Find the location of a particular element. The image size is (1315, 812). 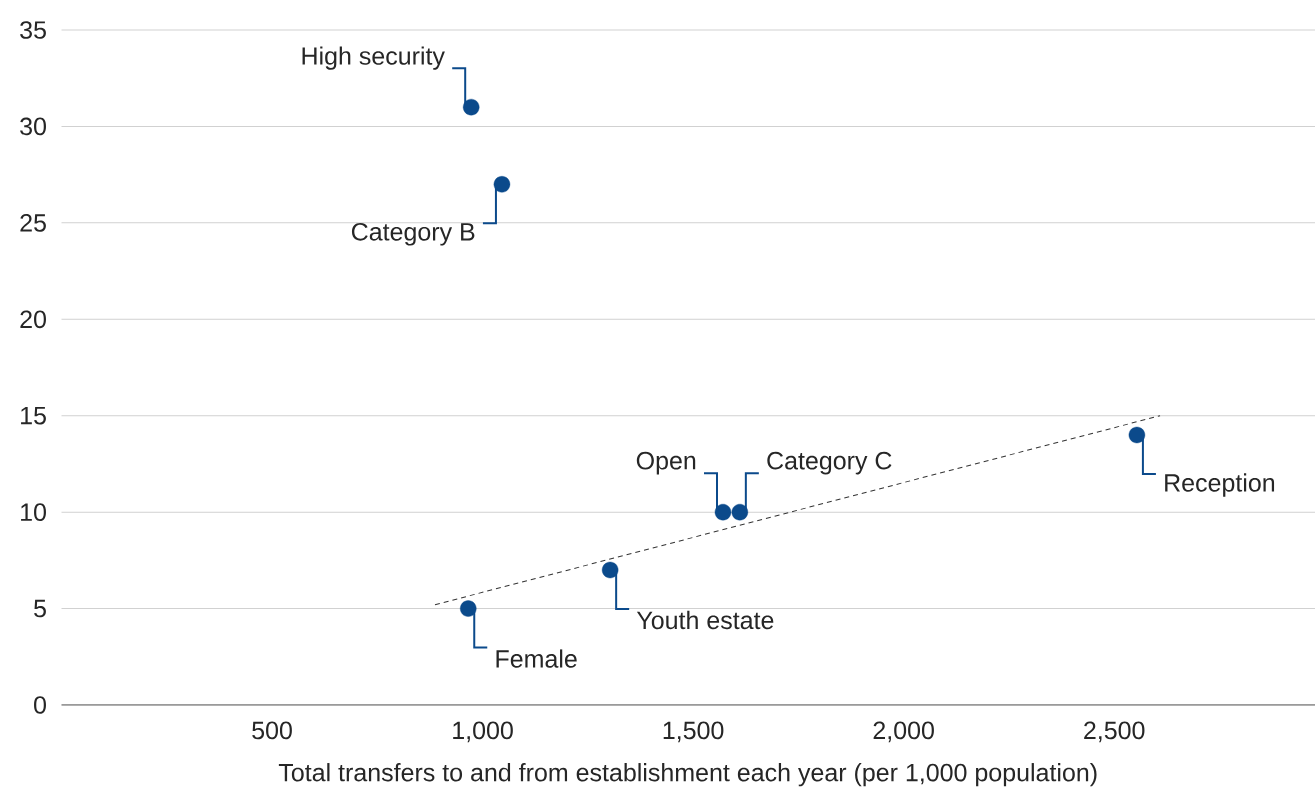

y-tick-label: 25 is located at coordinates (33, 223).